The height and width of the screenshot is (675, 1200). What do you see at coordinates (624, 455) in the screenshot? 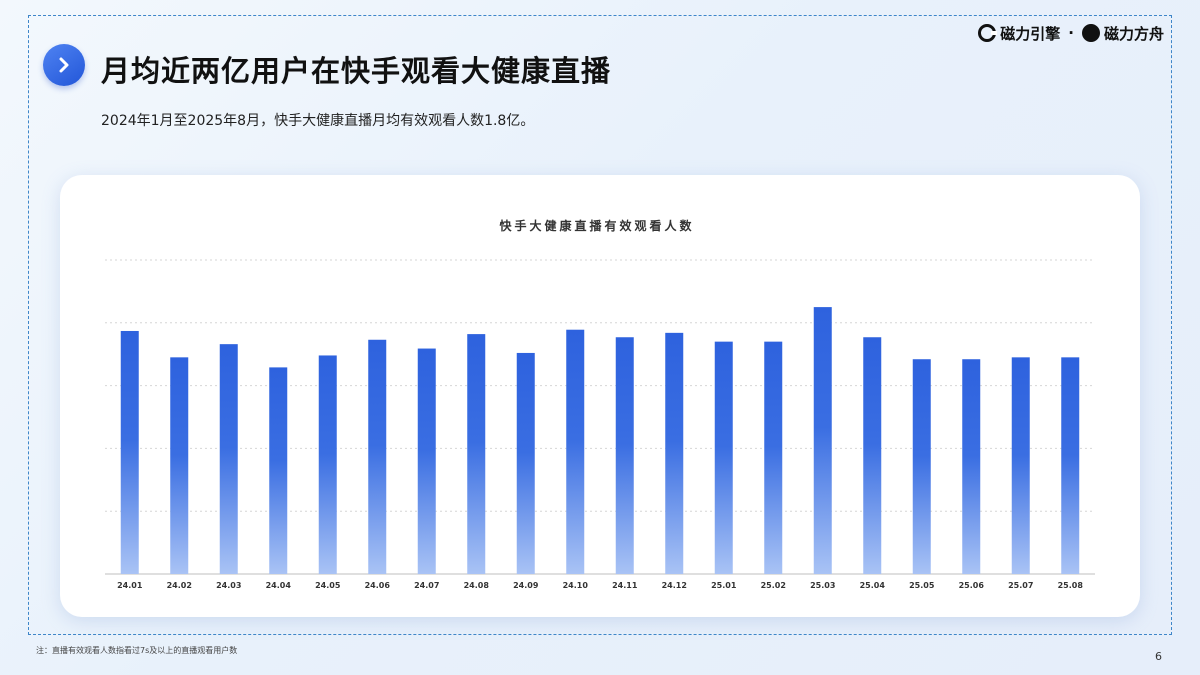
I see `bar-24.11` at bounding box center [624, 455].